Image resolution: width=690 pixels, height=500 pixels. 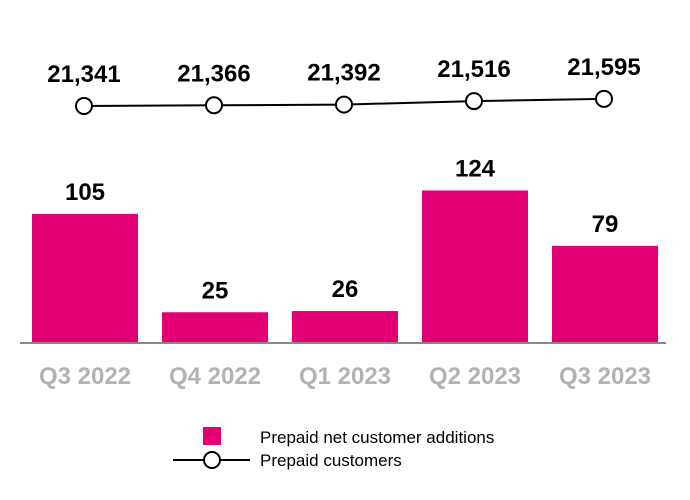 What do you see at coordinates (331, 460) in the screenshot?
I see `legend-line-label: Prepaid customers` at bounding box center [331, 460].